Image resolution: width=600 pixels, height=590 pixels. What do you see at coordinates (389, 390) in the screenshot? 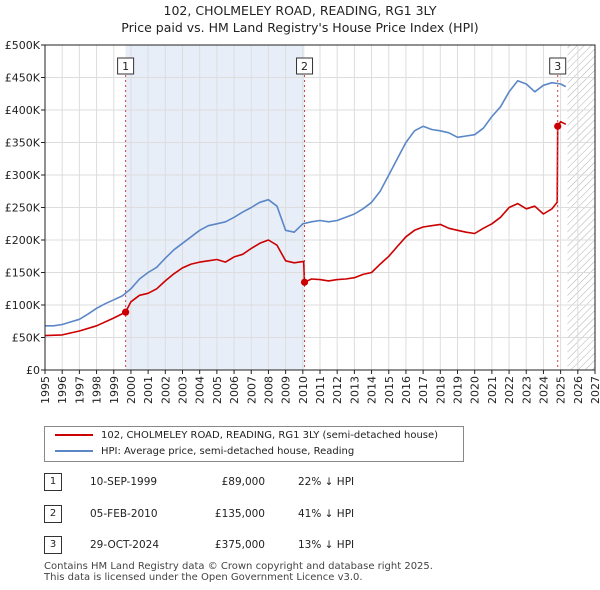
I see `x-tick-label: 2015` at bounding box center [389, 390].